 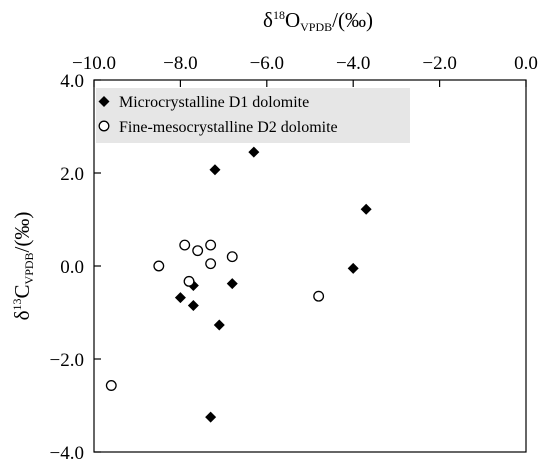 What do you see at coordinates (72, 174) in the screenshot?
I see `y-tick-label: 2.0` at bounding box center [72, 174].